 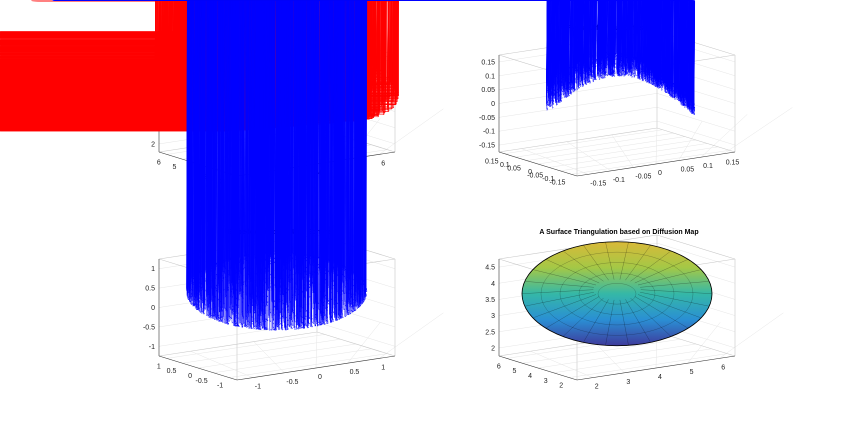 I want to click on x-tick-label: 0.15, so click(x=733, y=163).